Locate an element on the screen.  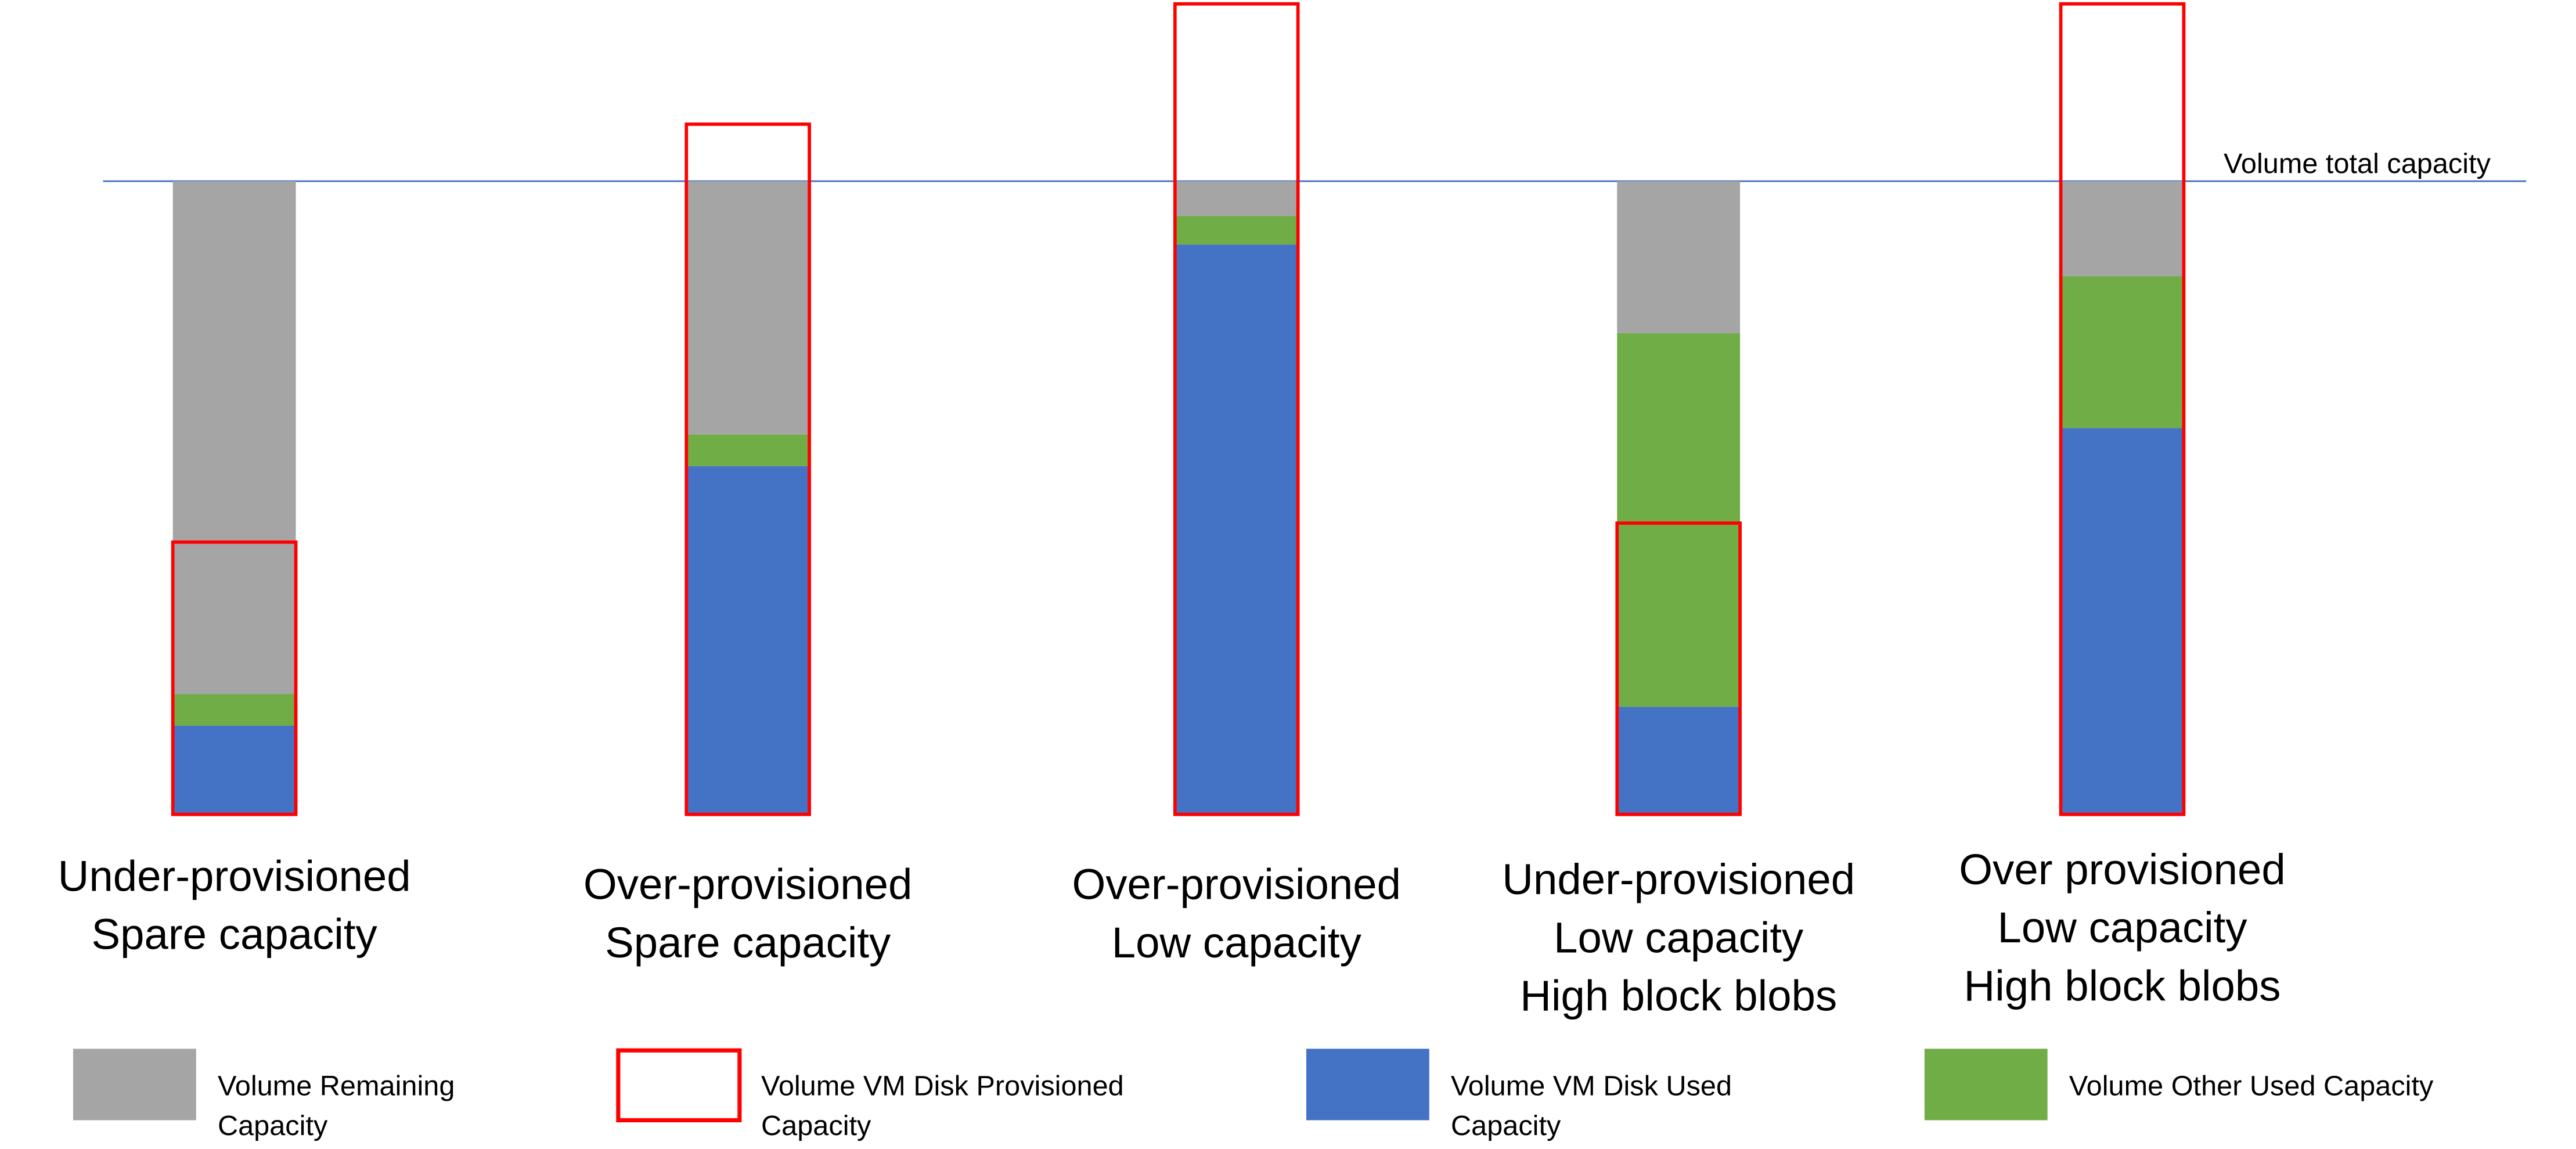
category-label: Over provisioned is located at coordinates (2122, 869).